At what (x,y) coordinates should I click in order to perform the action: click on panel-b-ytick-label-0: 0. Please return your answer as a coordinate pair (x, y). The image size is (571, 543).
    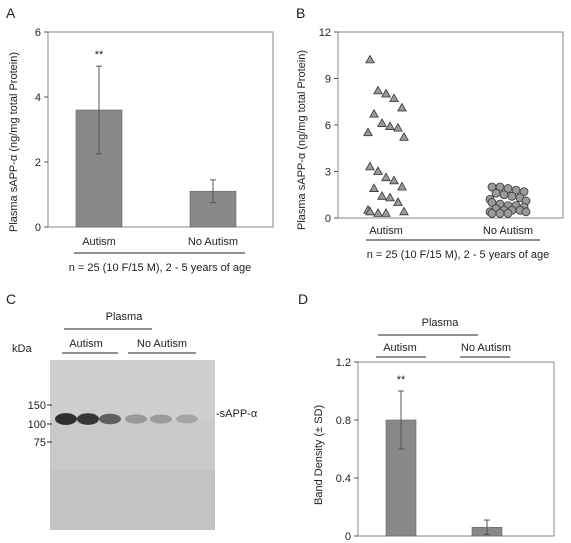
    Looking at the image, I should click on (328, 219).